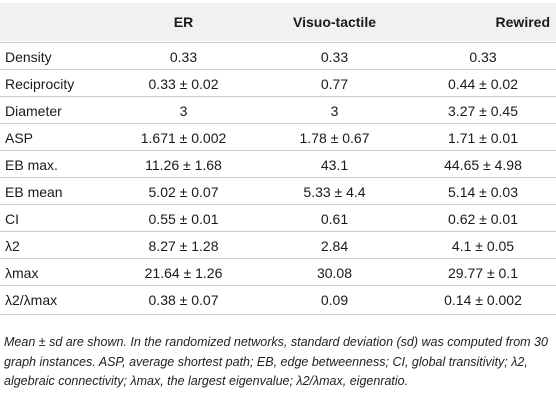  What do you see at coordinates (278, 314) in the screenshot?
I see `table-bottom-rule` at bounding box center [278, 314].